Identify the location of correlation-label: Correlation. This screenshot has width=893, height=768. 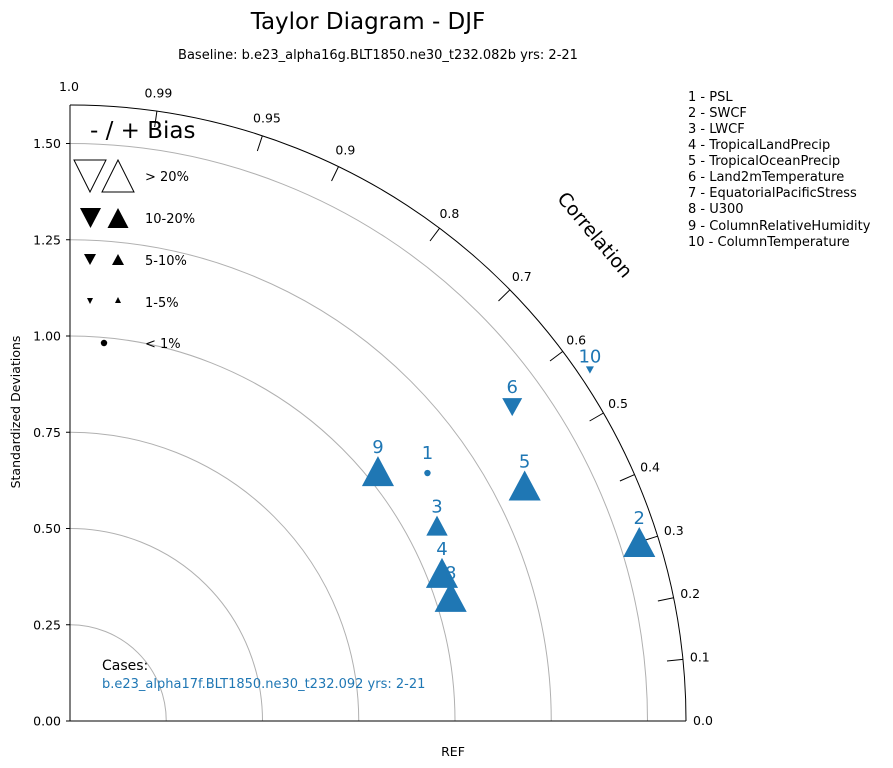
(594, 235).